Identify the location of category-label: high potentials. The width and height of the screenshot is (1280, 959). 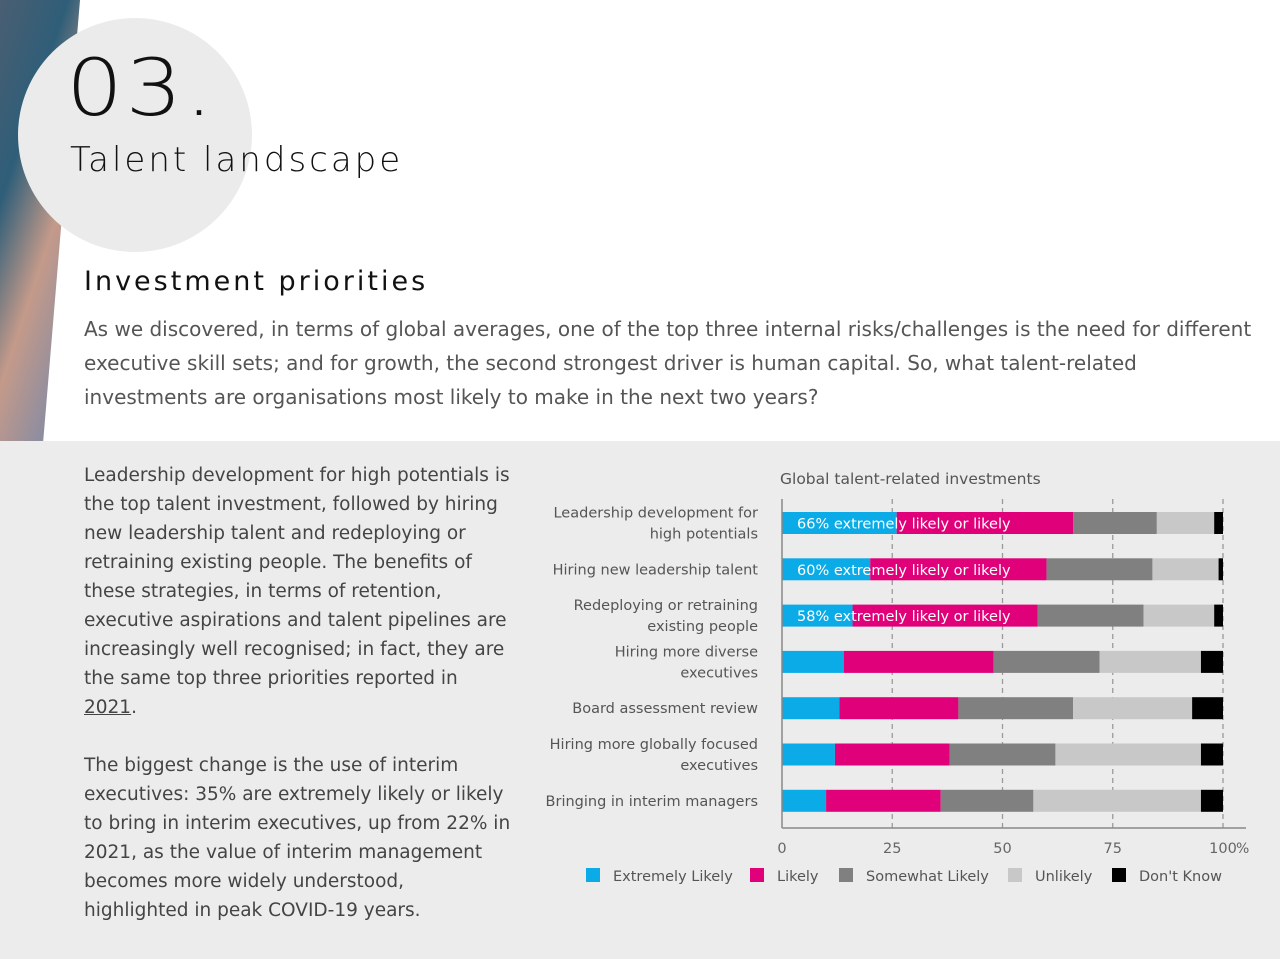
(704, 535).